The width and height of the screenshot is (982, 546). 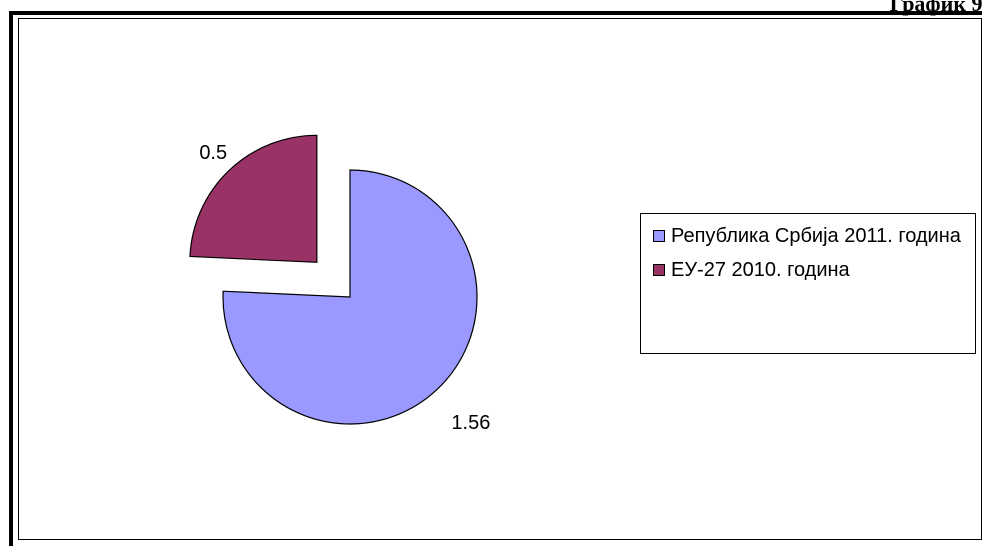 What do you see at coordinates (213, 153) in the screenshot?
I see `data-label: 0.5` at bounding box center [213, 153].